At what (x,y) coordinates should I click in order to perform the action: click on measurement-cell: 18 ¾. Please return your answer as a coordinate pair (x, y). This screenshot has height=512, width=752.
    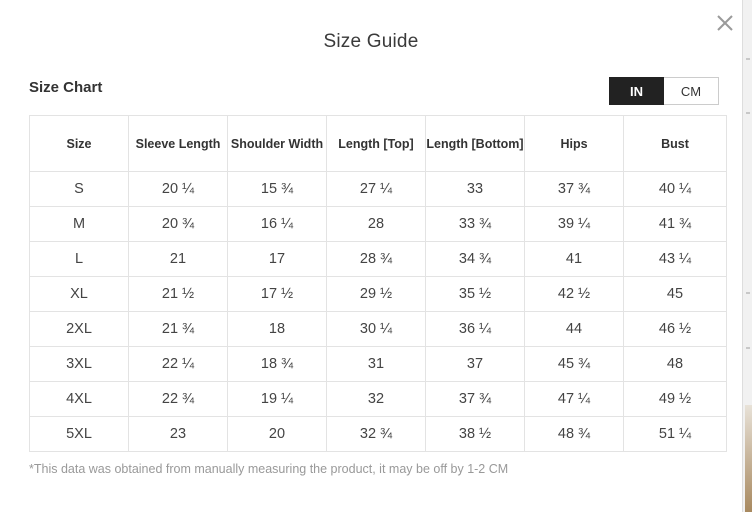
    Looking at the image, I should click on (277, 364).